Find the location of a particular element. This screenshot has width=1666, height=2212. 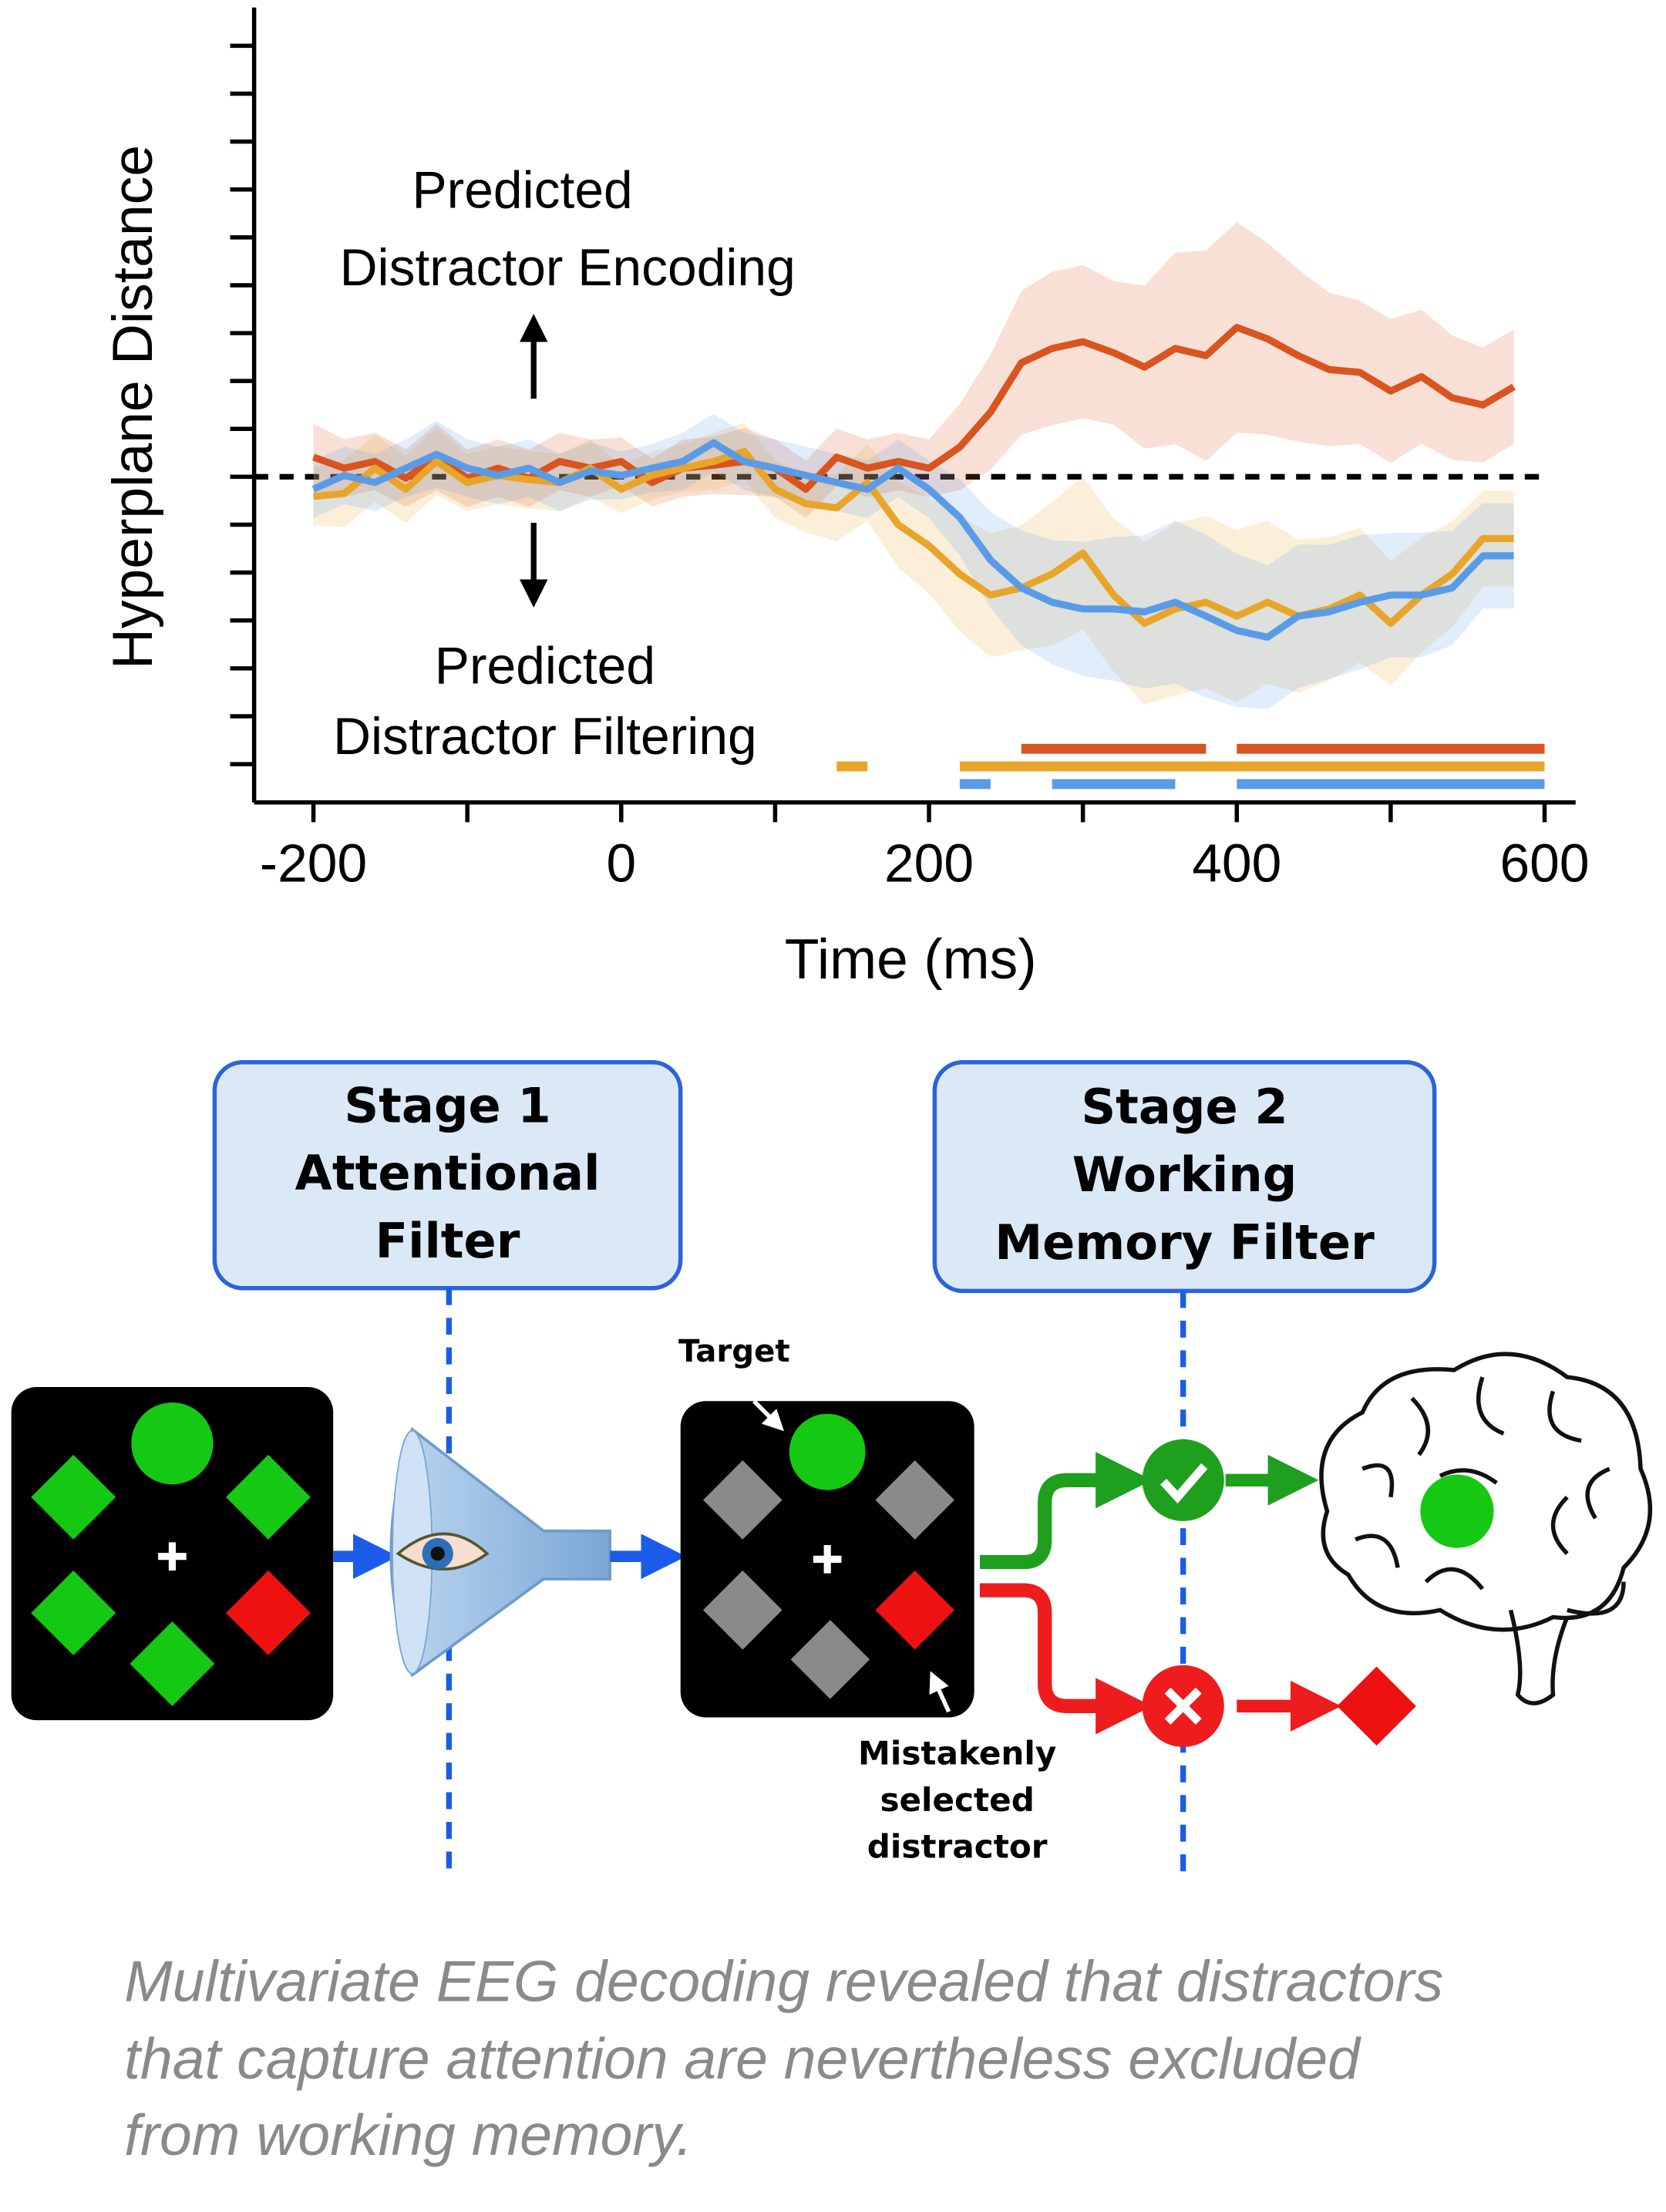

stage-label: Attentional is located at coordinates (448, 1173).